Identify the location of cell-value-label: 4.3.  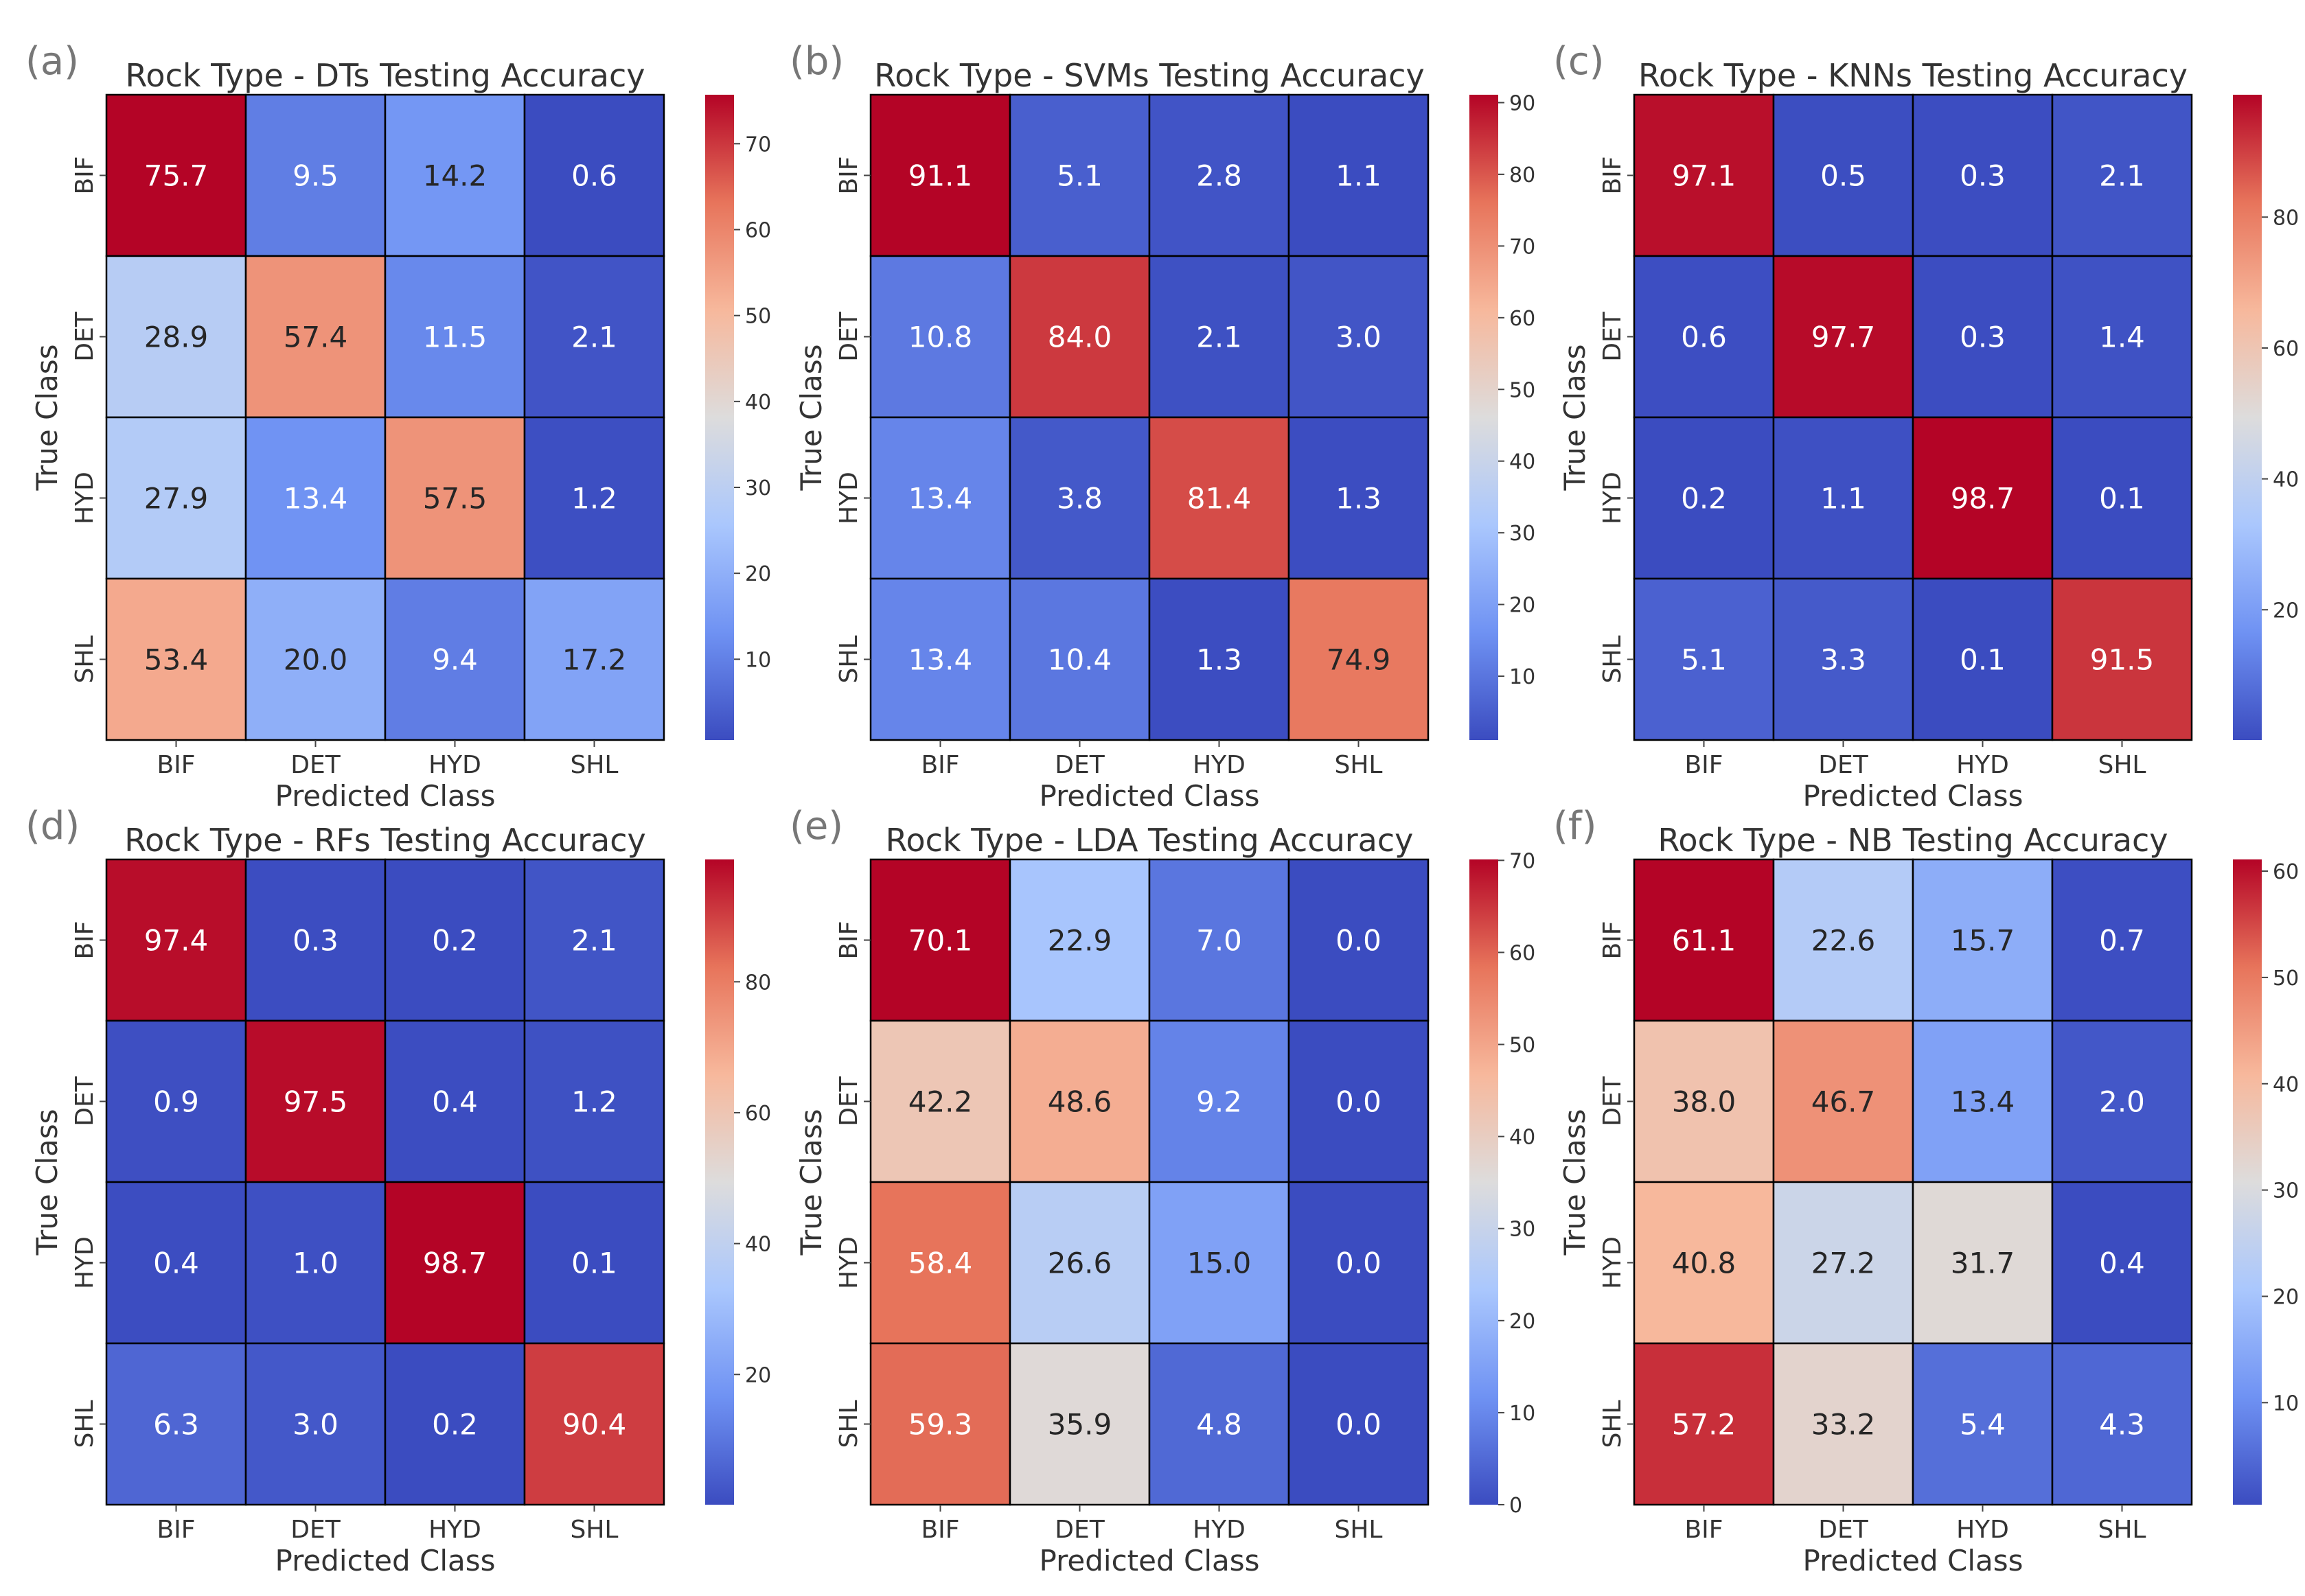
(2122, 1425).